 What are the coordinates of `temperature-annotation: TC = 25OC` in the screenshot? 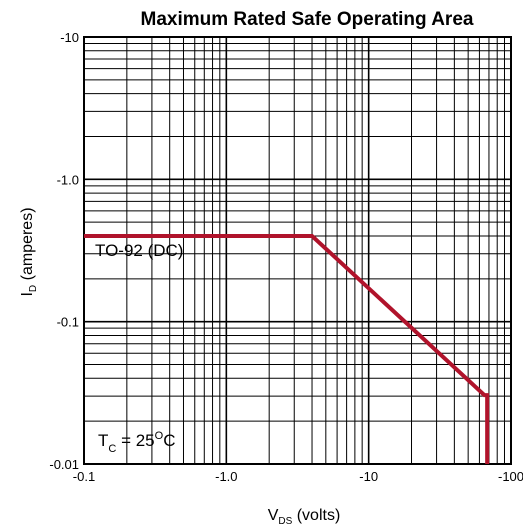 It's located at (136, 442).